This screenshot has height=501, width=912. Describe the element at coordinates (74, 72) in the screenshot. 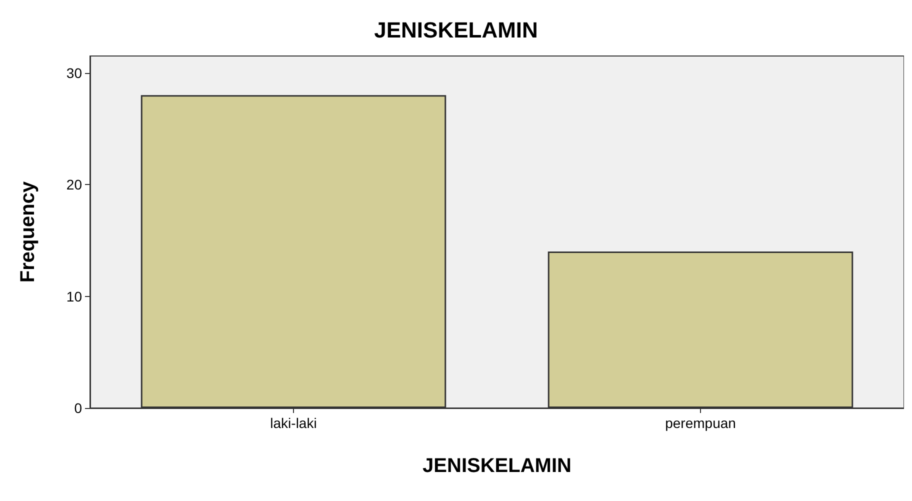

I see `y-tick-label: 30` at that location.